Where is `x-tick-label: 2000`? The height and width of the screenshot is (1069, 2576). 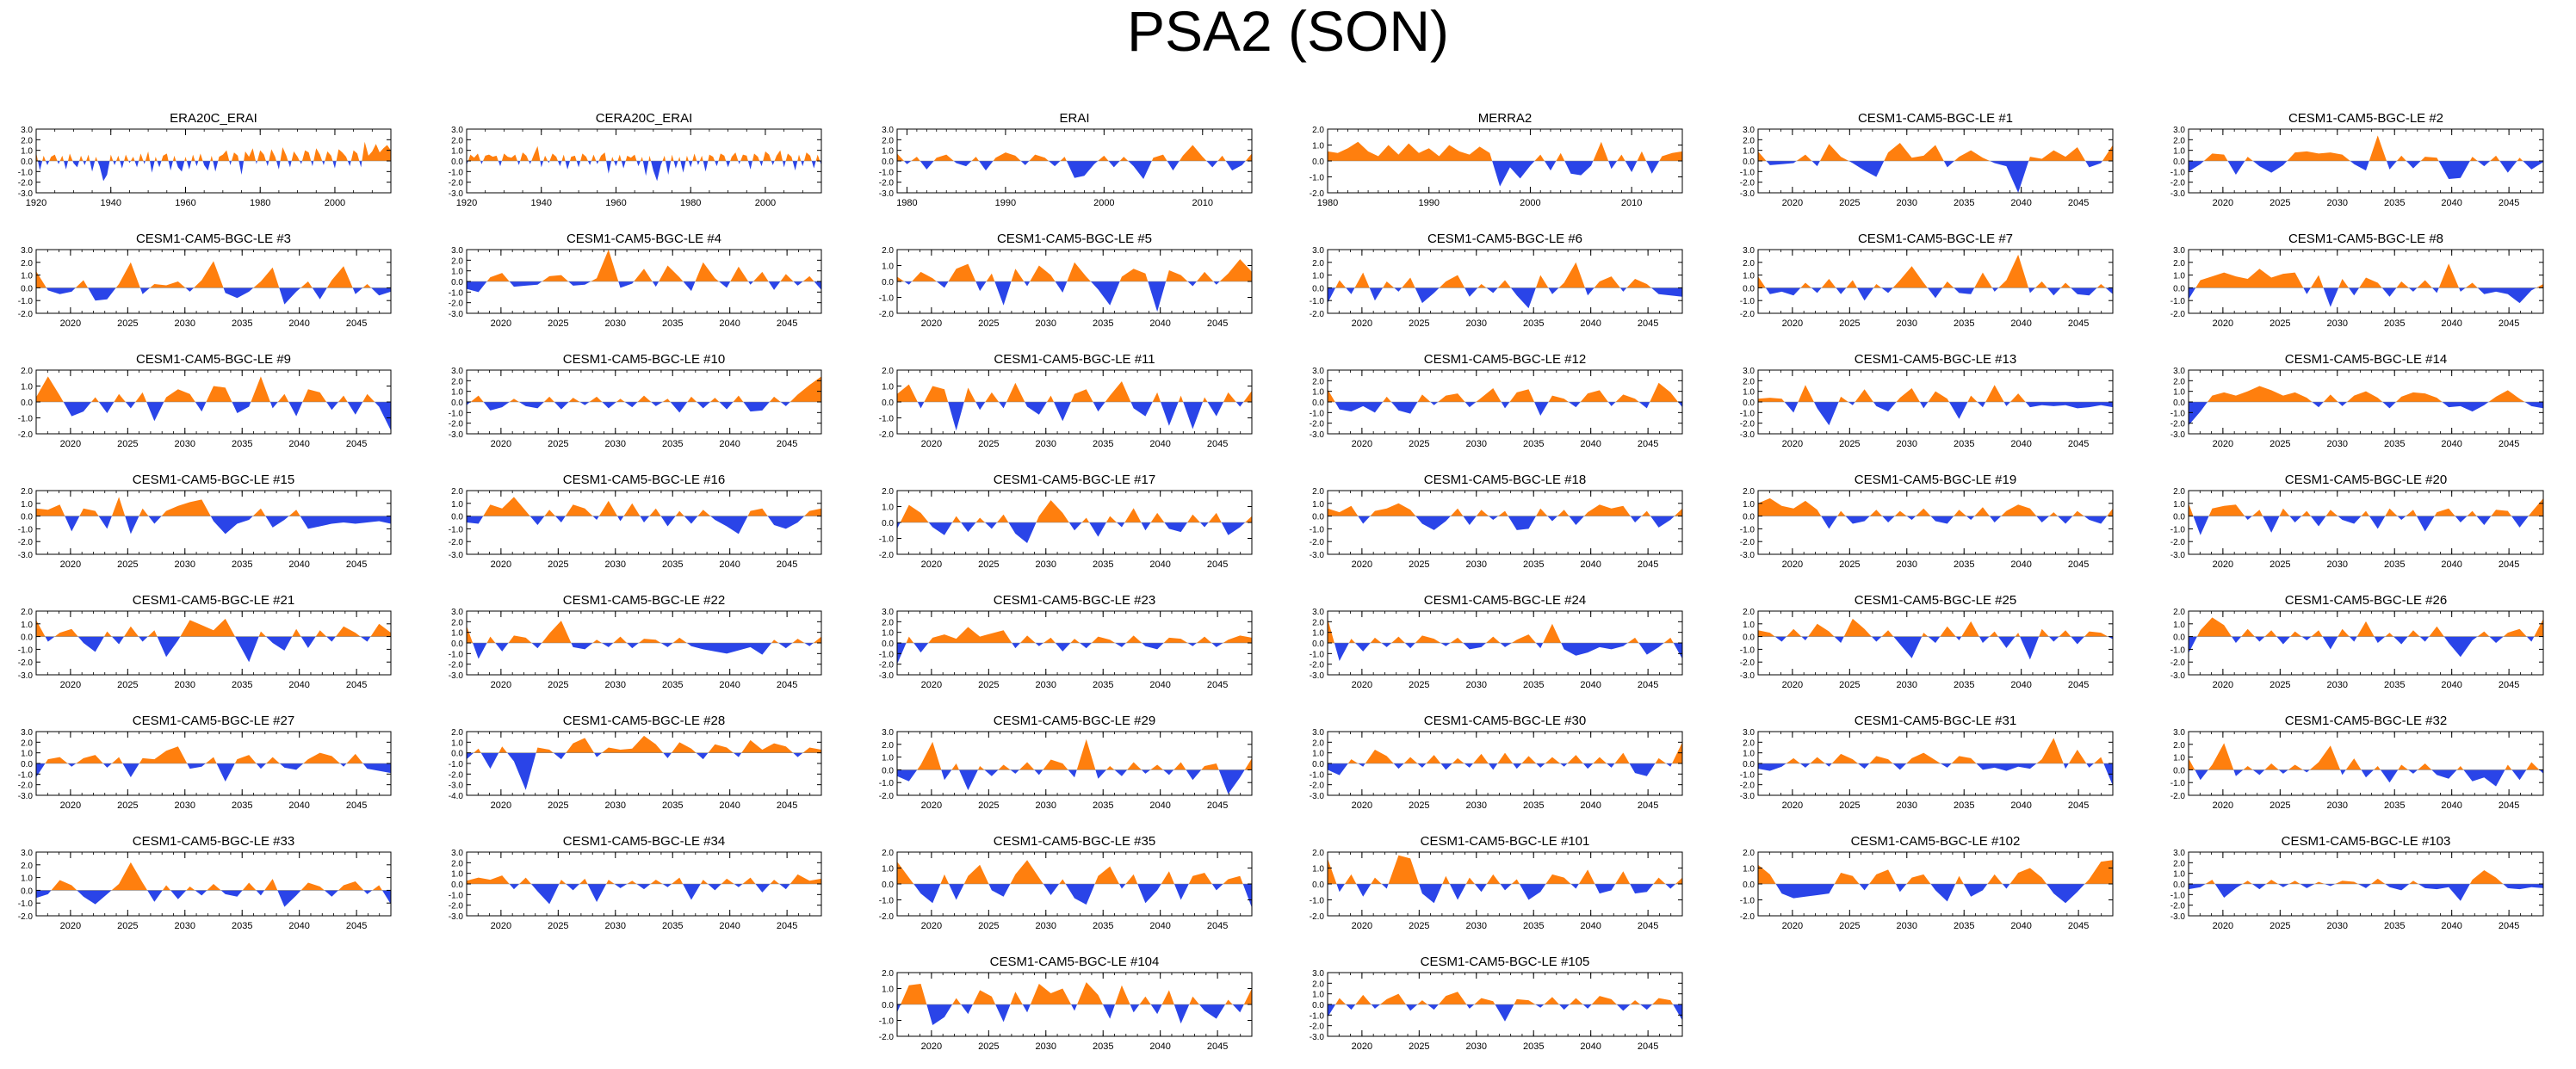
x-tick-label: 2000 is located at coordinates (335, 203).